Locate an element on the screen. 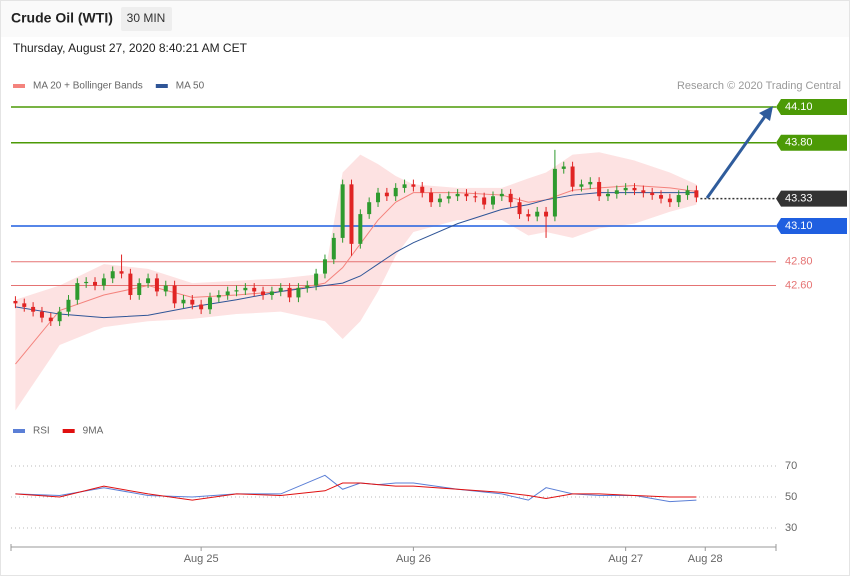  y-tick-label: 30 is located at coordinates (791, 528).